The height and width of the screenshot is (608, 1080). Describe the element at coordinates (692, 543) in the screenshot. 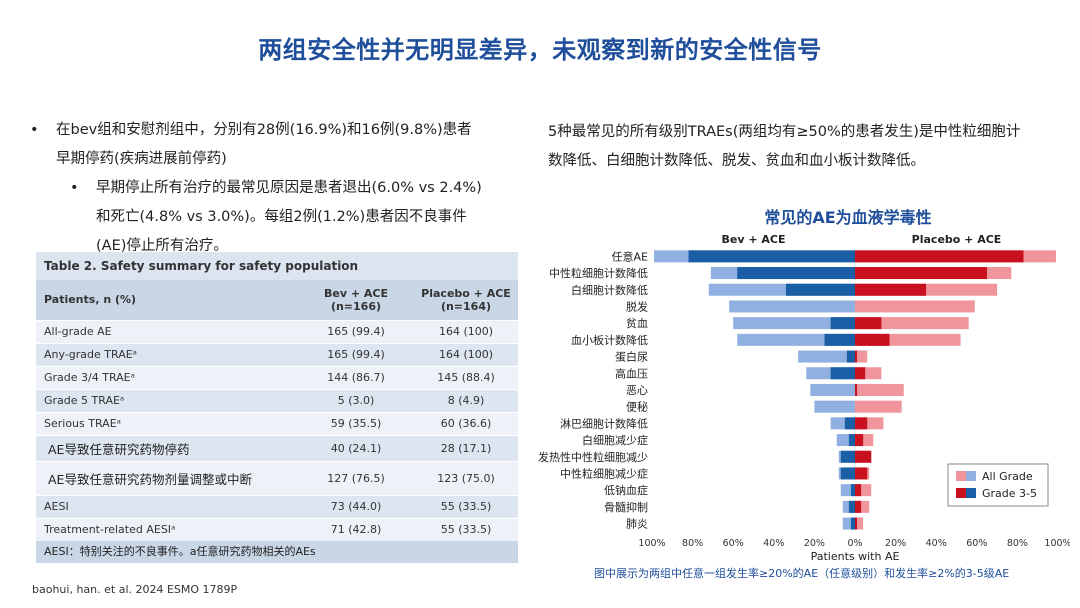

I see `x-tick-label: 80%` at that location.